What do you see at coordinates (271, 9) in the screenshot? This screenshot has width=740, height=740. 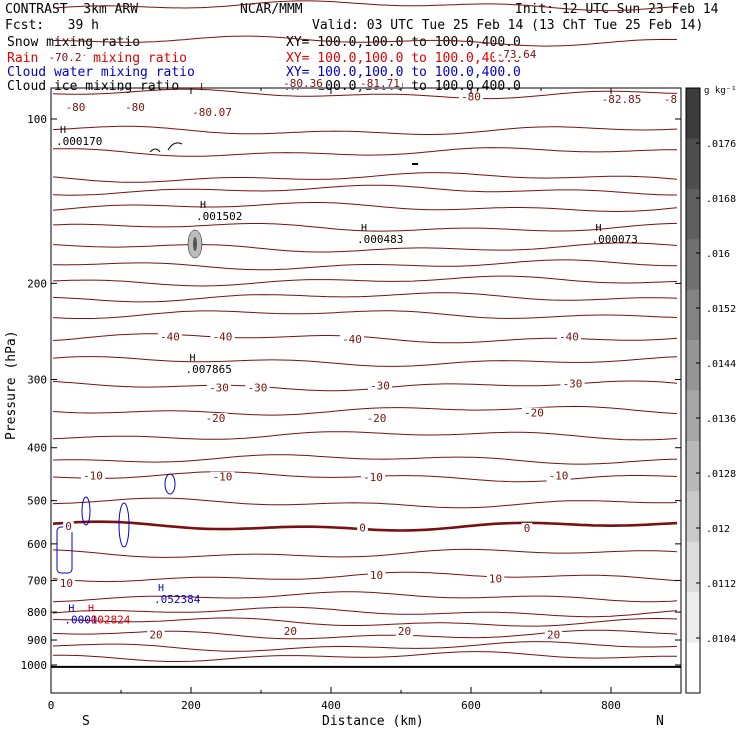 I see `organization: NCAR/MMM` at bounding box center [271, 9].